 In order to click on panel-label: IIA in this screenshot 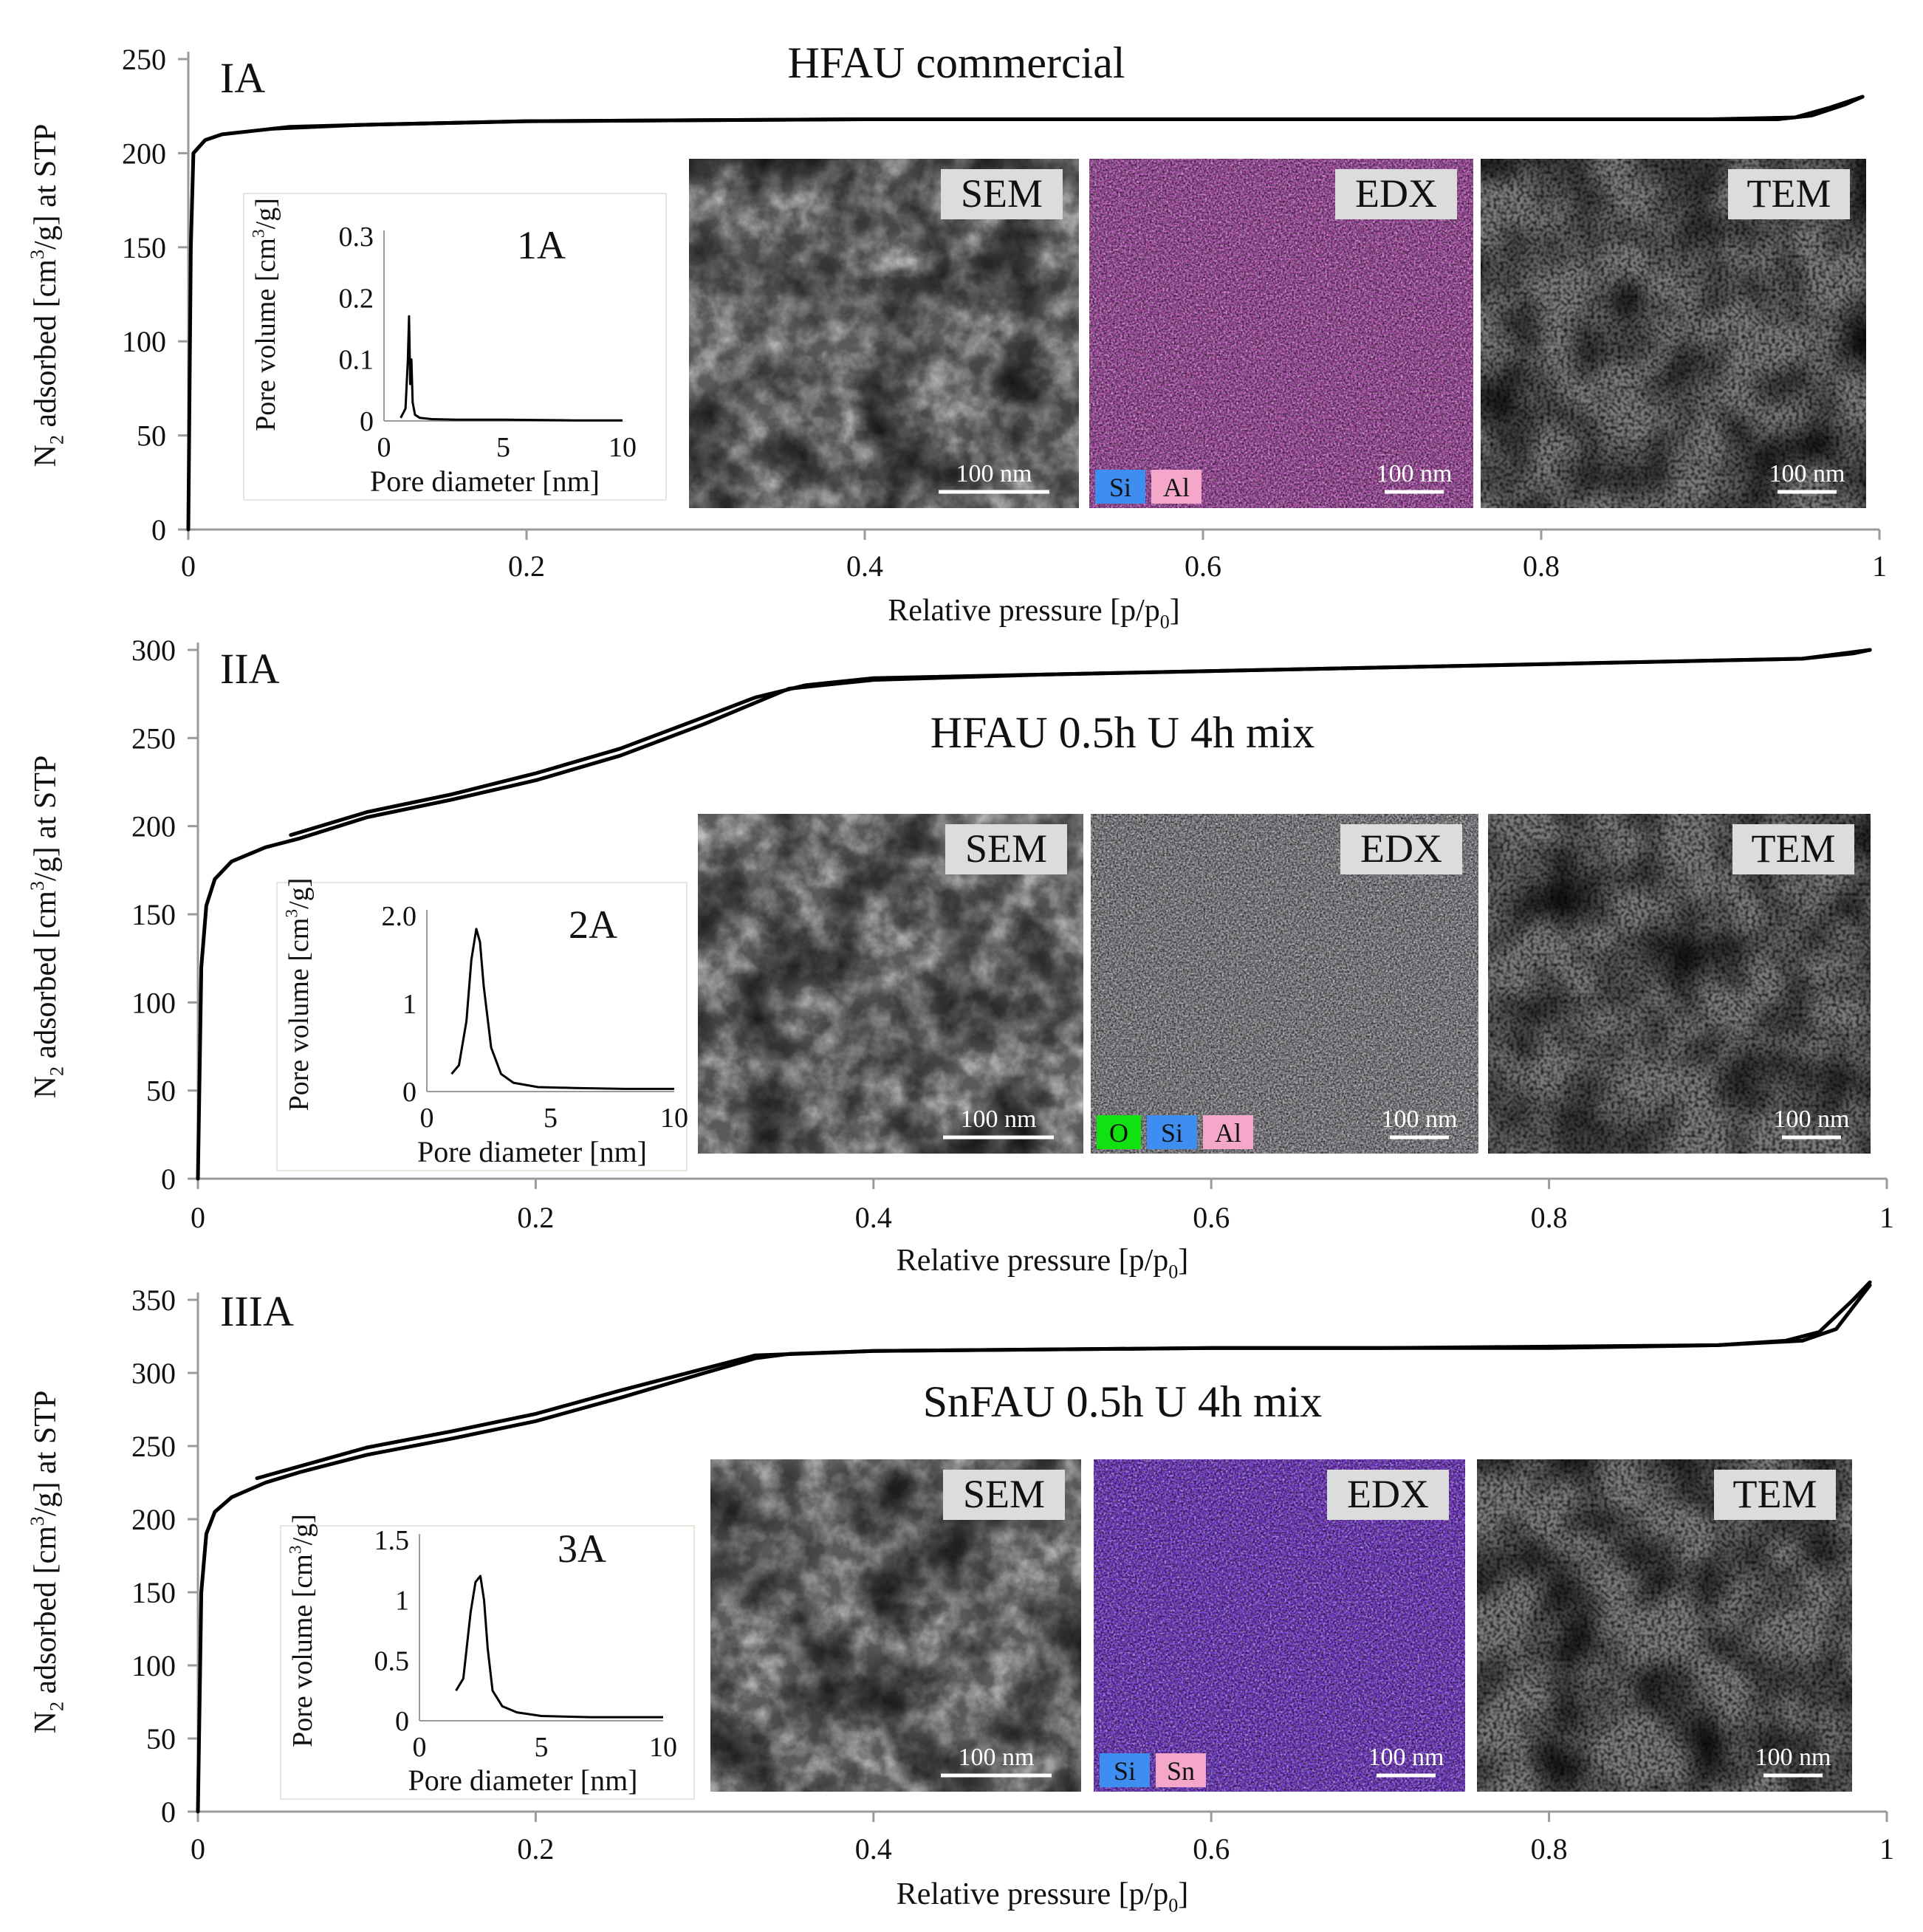, I will do `click(250, 669)`.